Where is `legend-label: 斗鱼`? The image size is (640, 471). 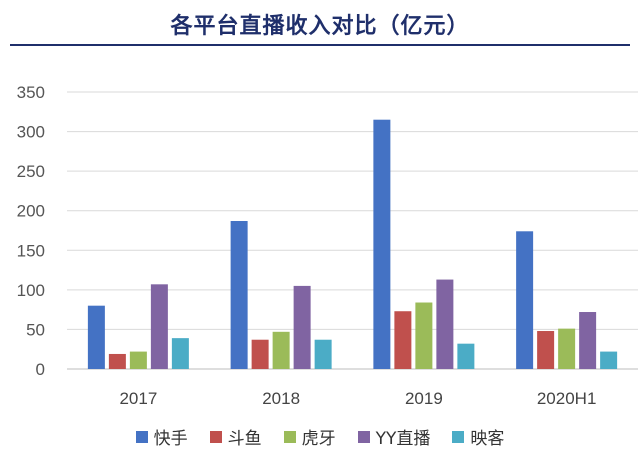
legend-label: 斗鱼 is located at coordinates (244, 439).